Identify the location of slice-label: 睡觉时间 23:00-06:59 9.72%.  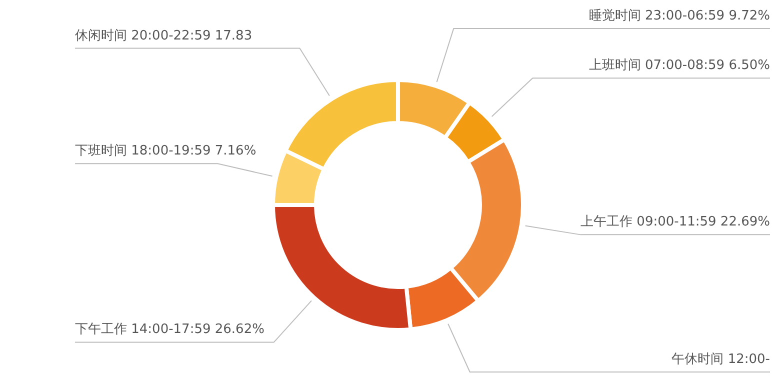
(679, 16).